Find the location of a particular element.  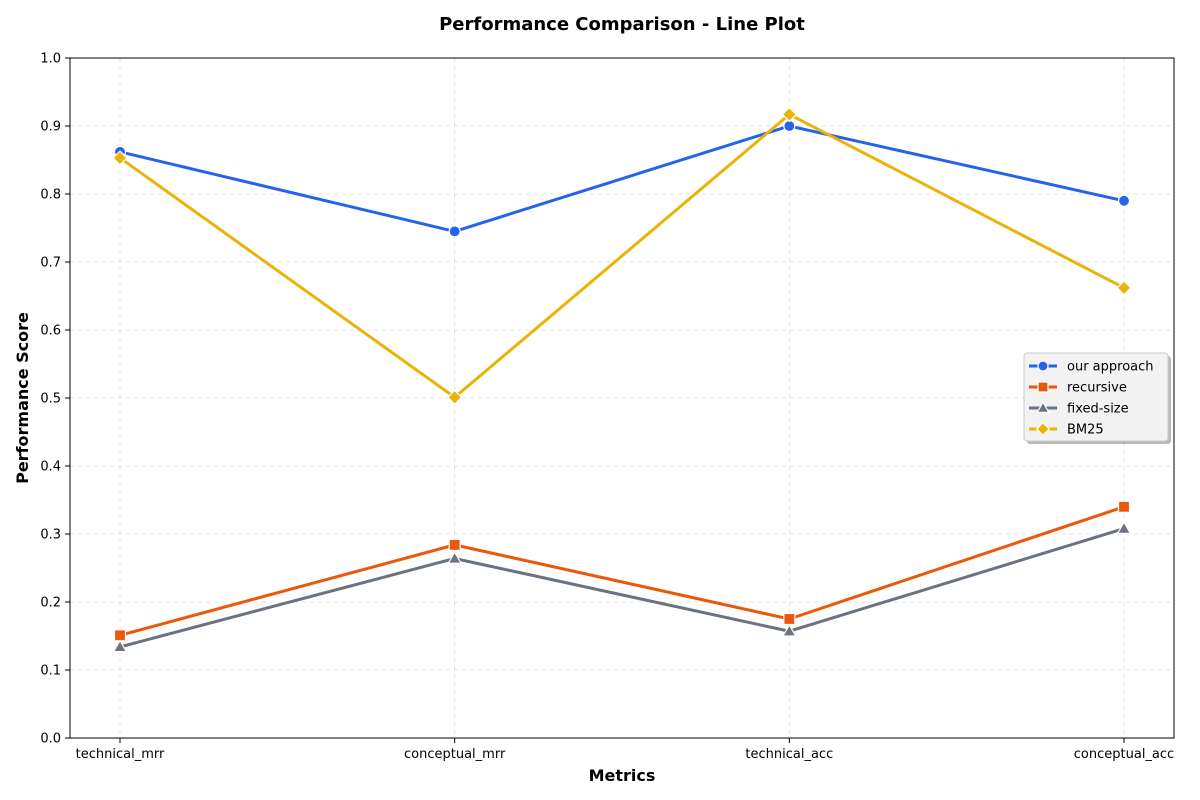

y-tick-label: 0.4 is located at coordinates (50, 467).